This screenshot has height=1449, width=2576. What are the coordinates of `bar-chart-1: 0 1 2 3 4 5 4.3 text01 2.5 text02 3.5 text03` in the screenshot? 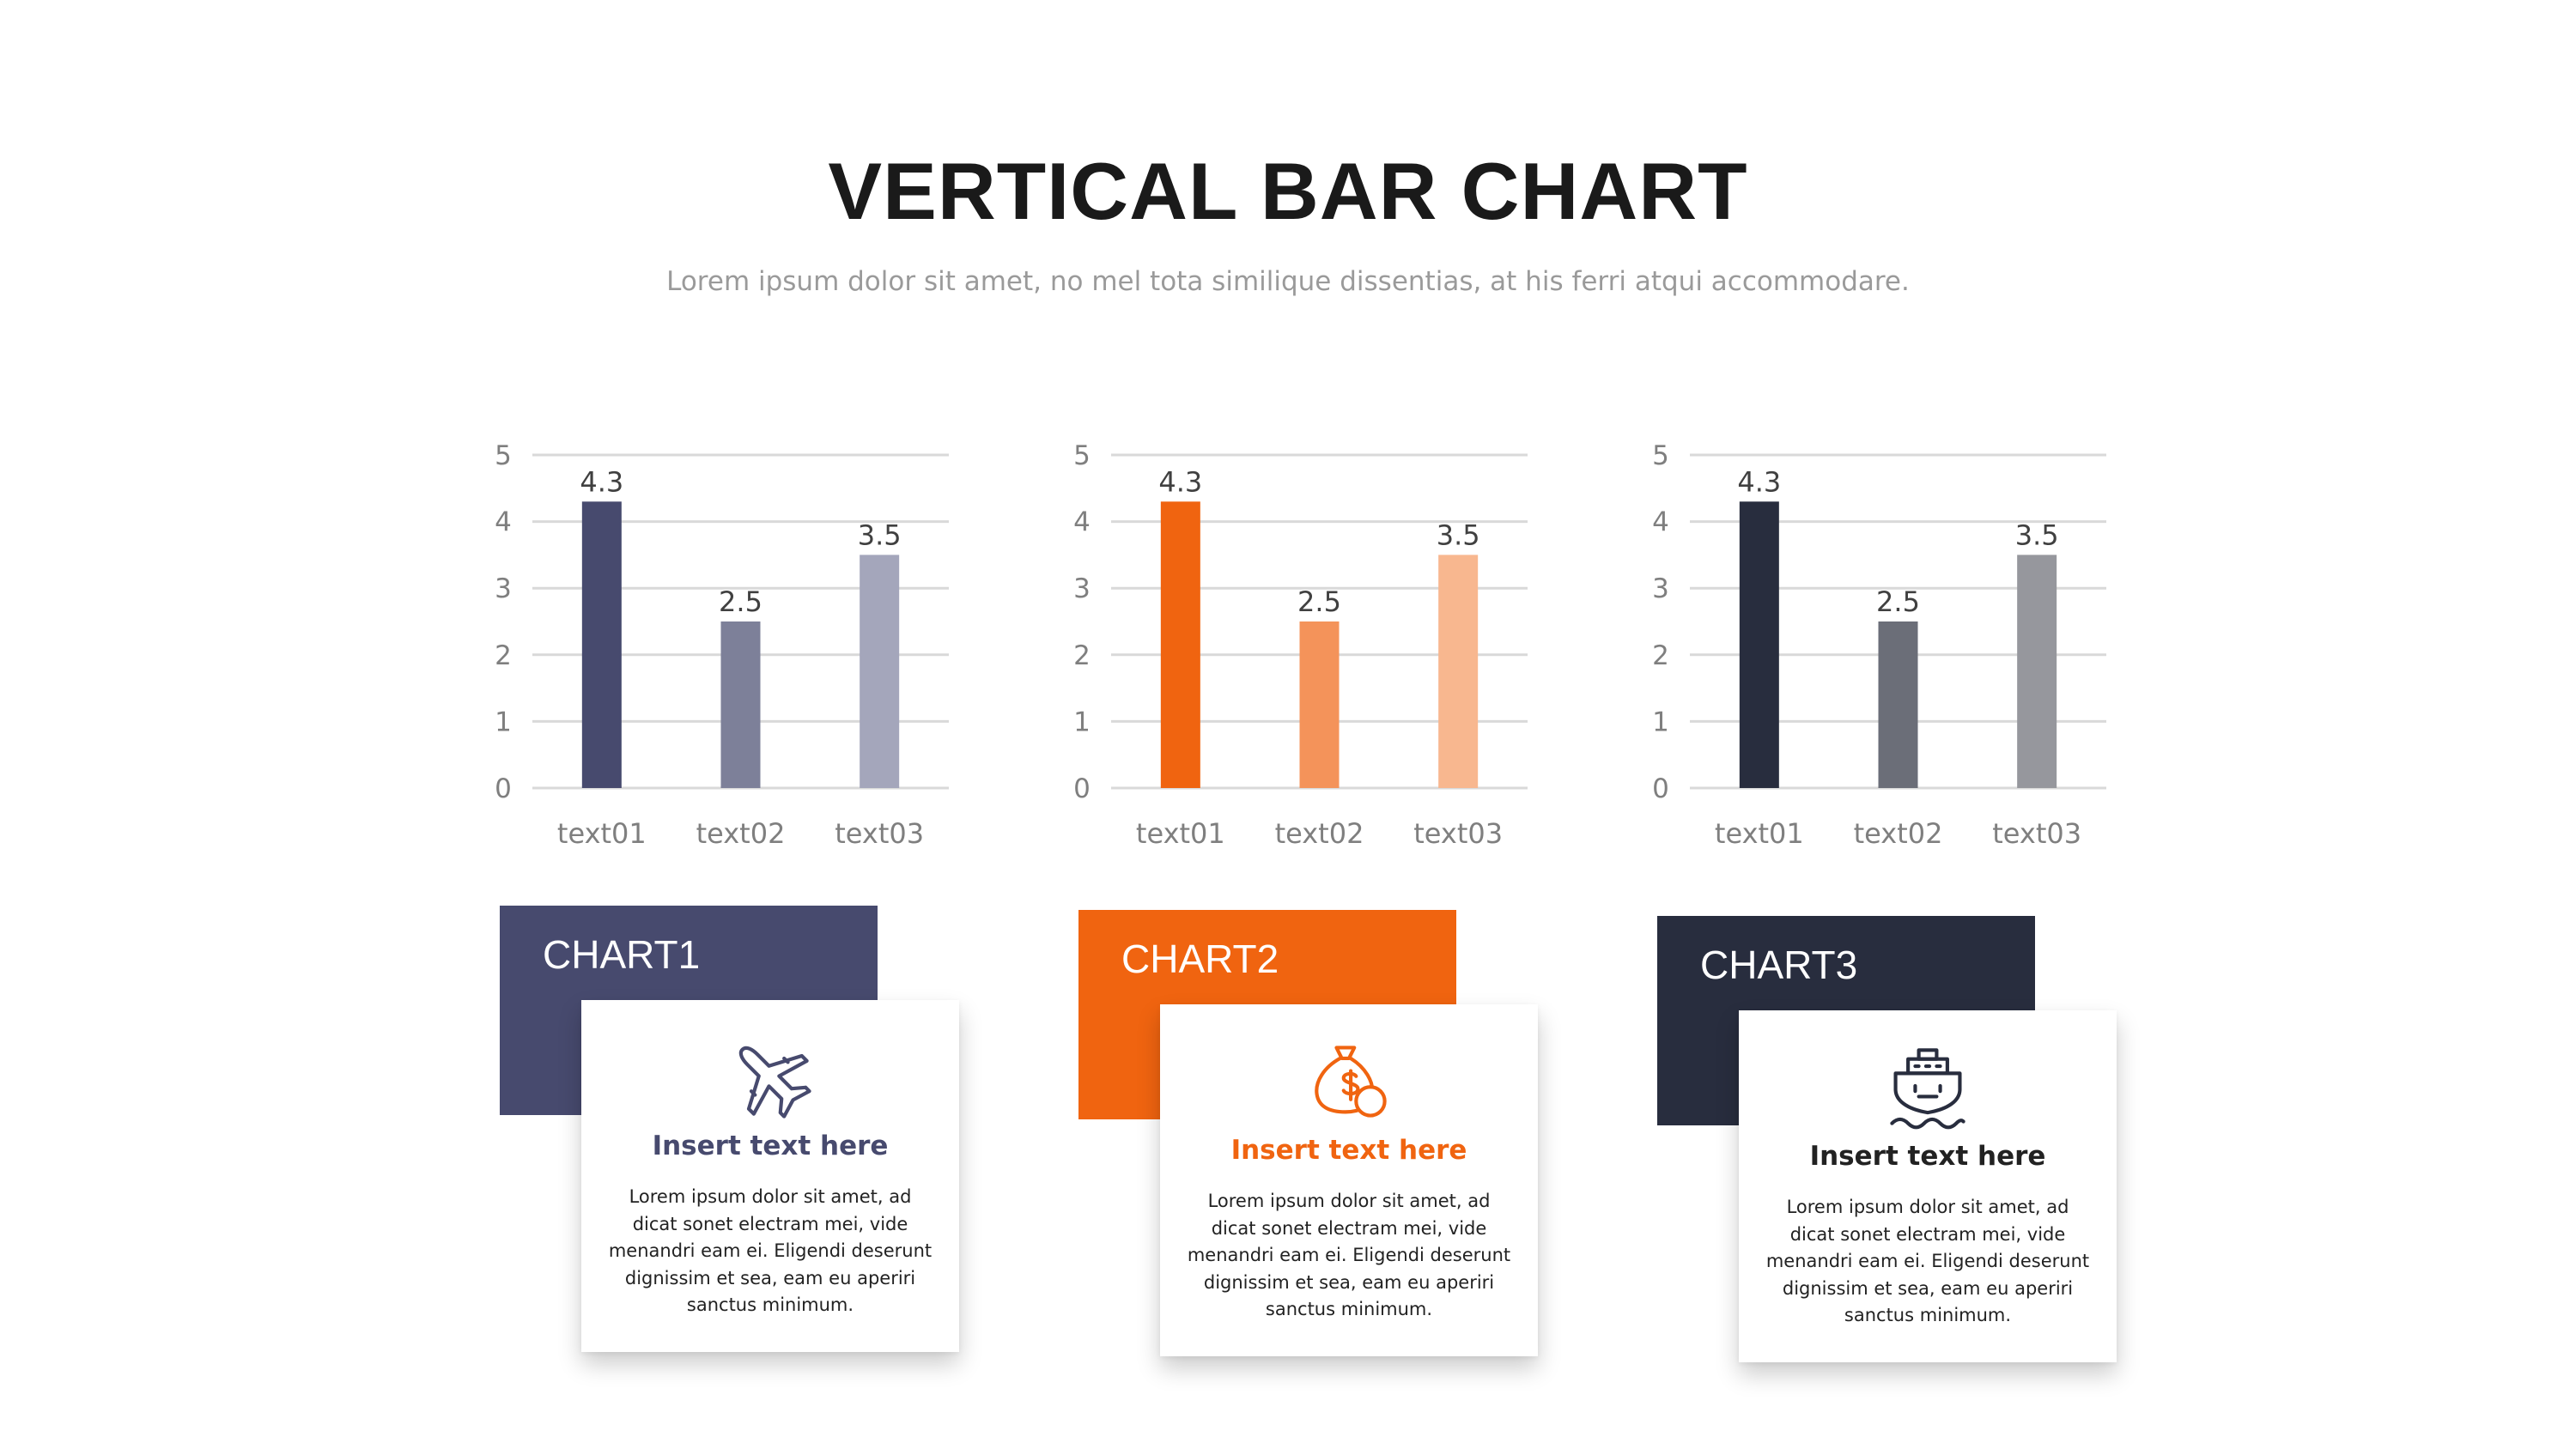 It's located at (722, 645).